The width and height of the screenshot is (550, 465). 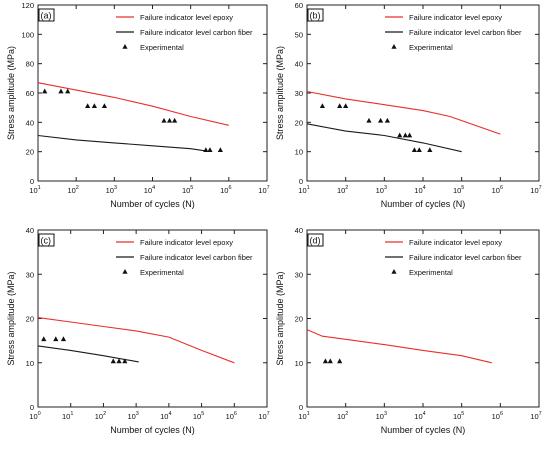 I want to click on panel-label: (a), so click(x=46, y=16).